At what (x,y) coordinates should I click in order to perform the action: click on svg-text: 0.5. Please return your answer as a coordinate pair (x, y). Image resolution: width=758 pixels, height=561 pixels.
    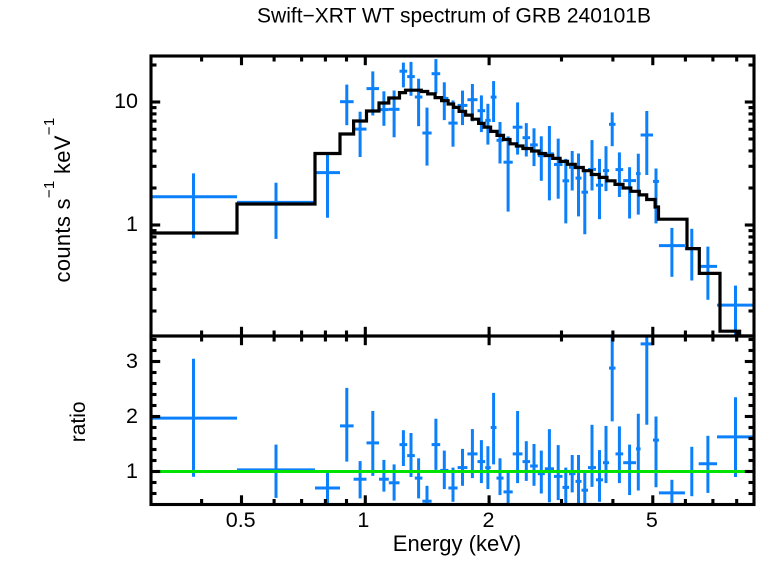
    Looking at the image, I should click on (241, 520).